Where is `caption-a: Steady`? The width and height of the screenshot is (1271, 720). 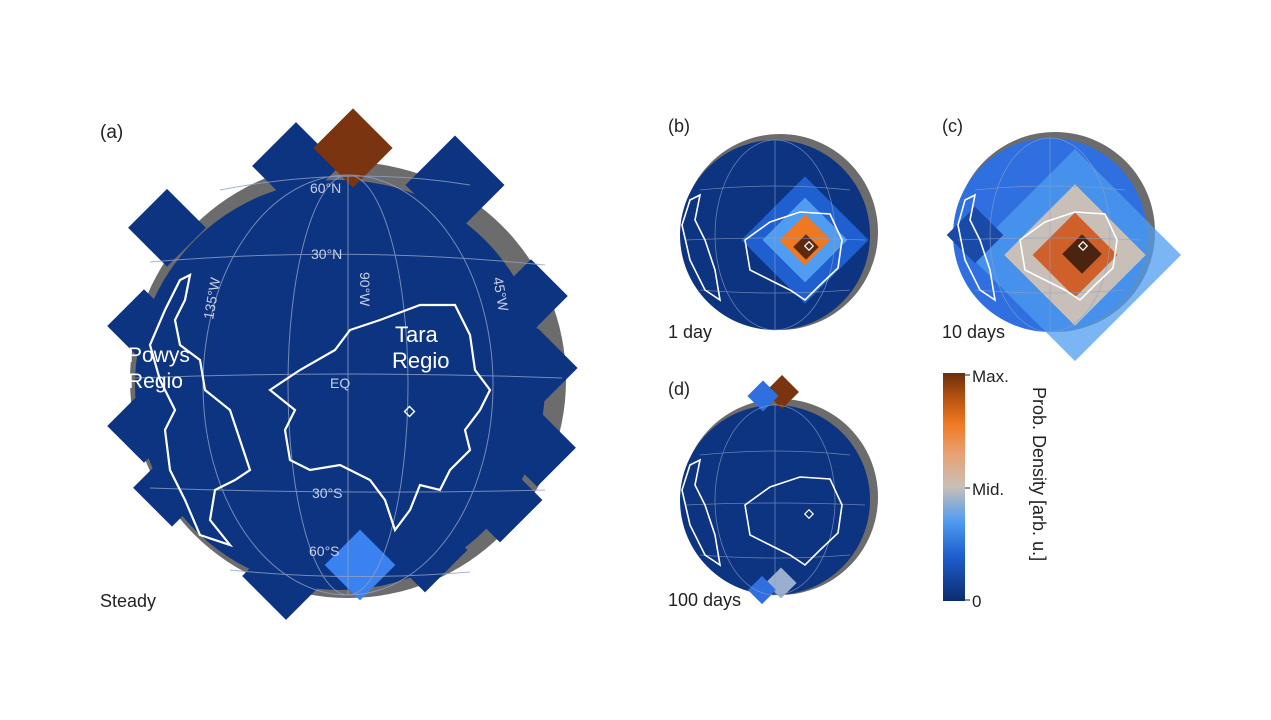 caption-a: Steady is located at coordinates (128, 601).